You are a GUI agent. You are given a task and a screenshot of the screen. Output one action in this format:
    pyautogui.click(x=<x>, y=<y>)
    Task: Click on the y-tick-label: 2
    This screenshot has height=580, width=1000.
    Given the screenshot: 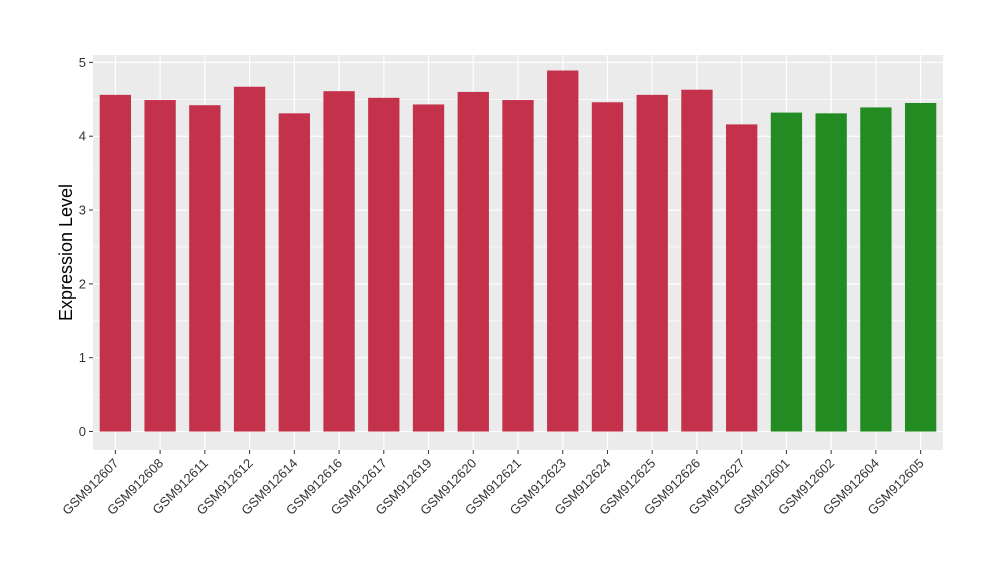 What is the action you would take?
    pyautogui.click(x=82, y=283)
    